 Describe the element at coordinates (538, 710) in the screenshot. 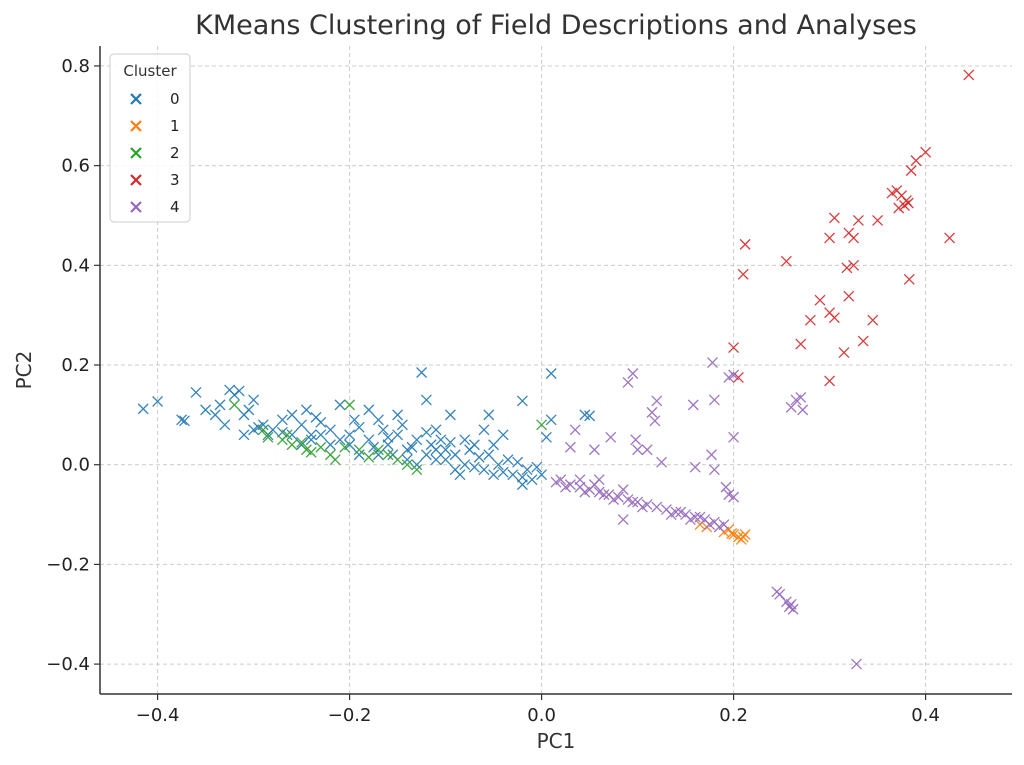

I see `x-axis-ticks: −0.4 −0.2 0.0 0.2 0.4` at that location.